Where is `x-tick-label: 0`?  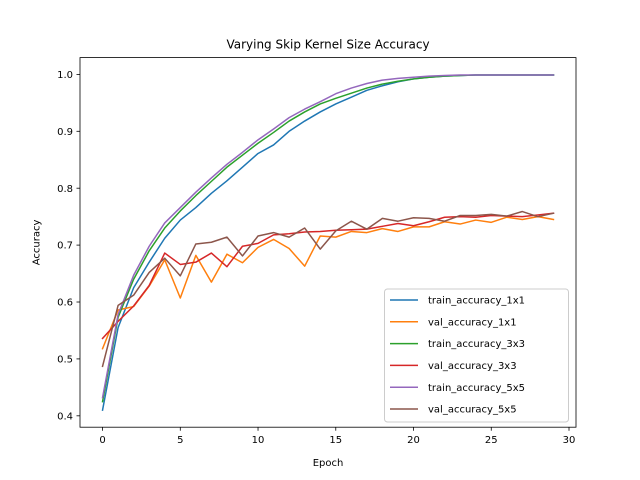 x-tick-label: 0 is located at coordinates (102, 440).